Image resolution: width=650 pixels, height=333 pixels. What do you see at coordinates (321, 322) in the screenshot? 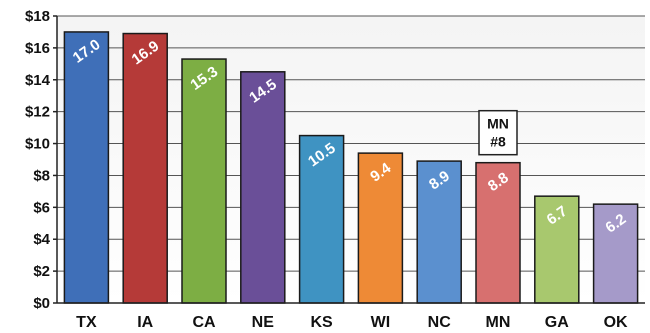
I see `x-tick-label: KS` at bounding box center [321, 322].